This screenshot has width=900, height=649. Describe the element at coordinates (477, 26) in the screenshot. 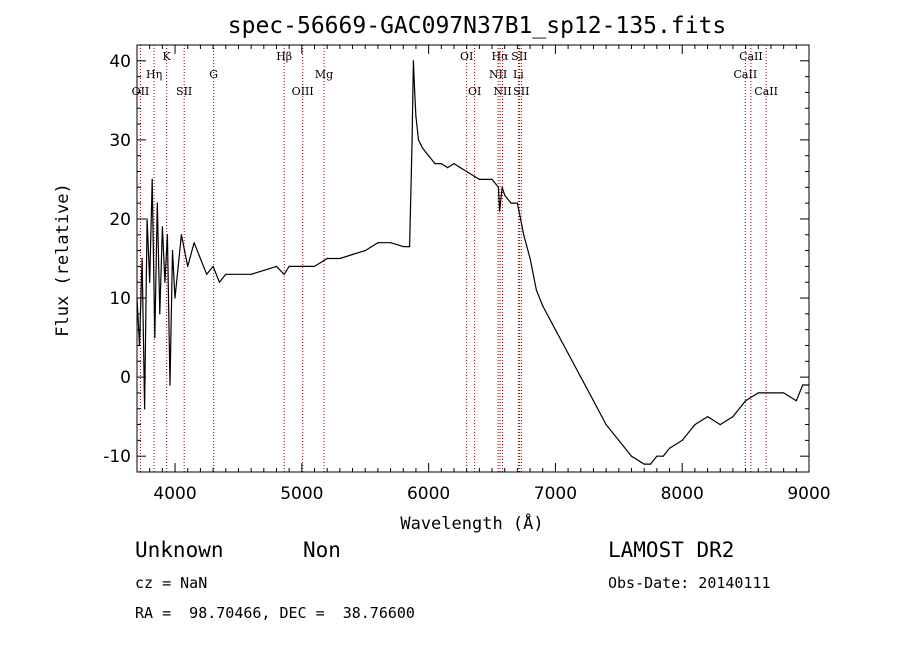

I see `chart-title: spec-56669-GAC097N37B1_sp12-135.fits` at that location.